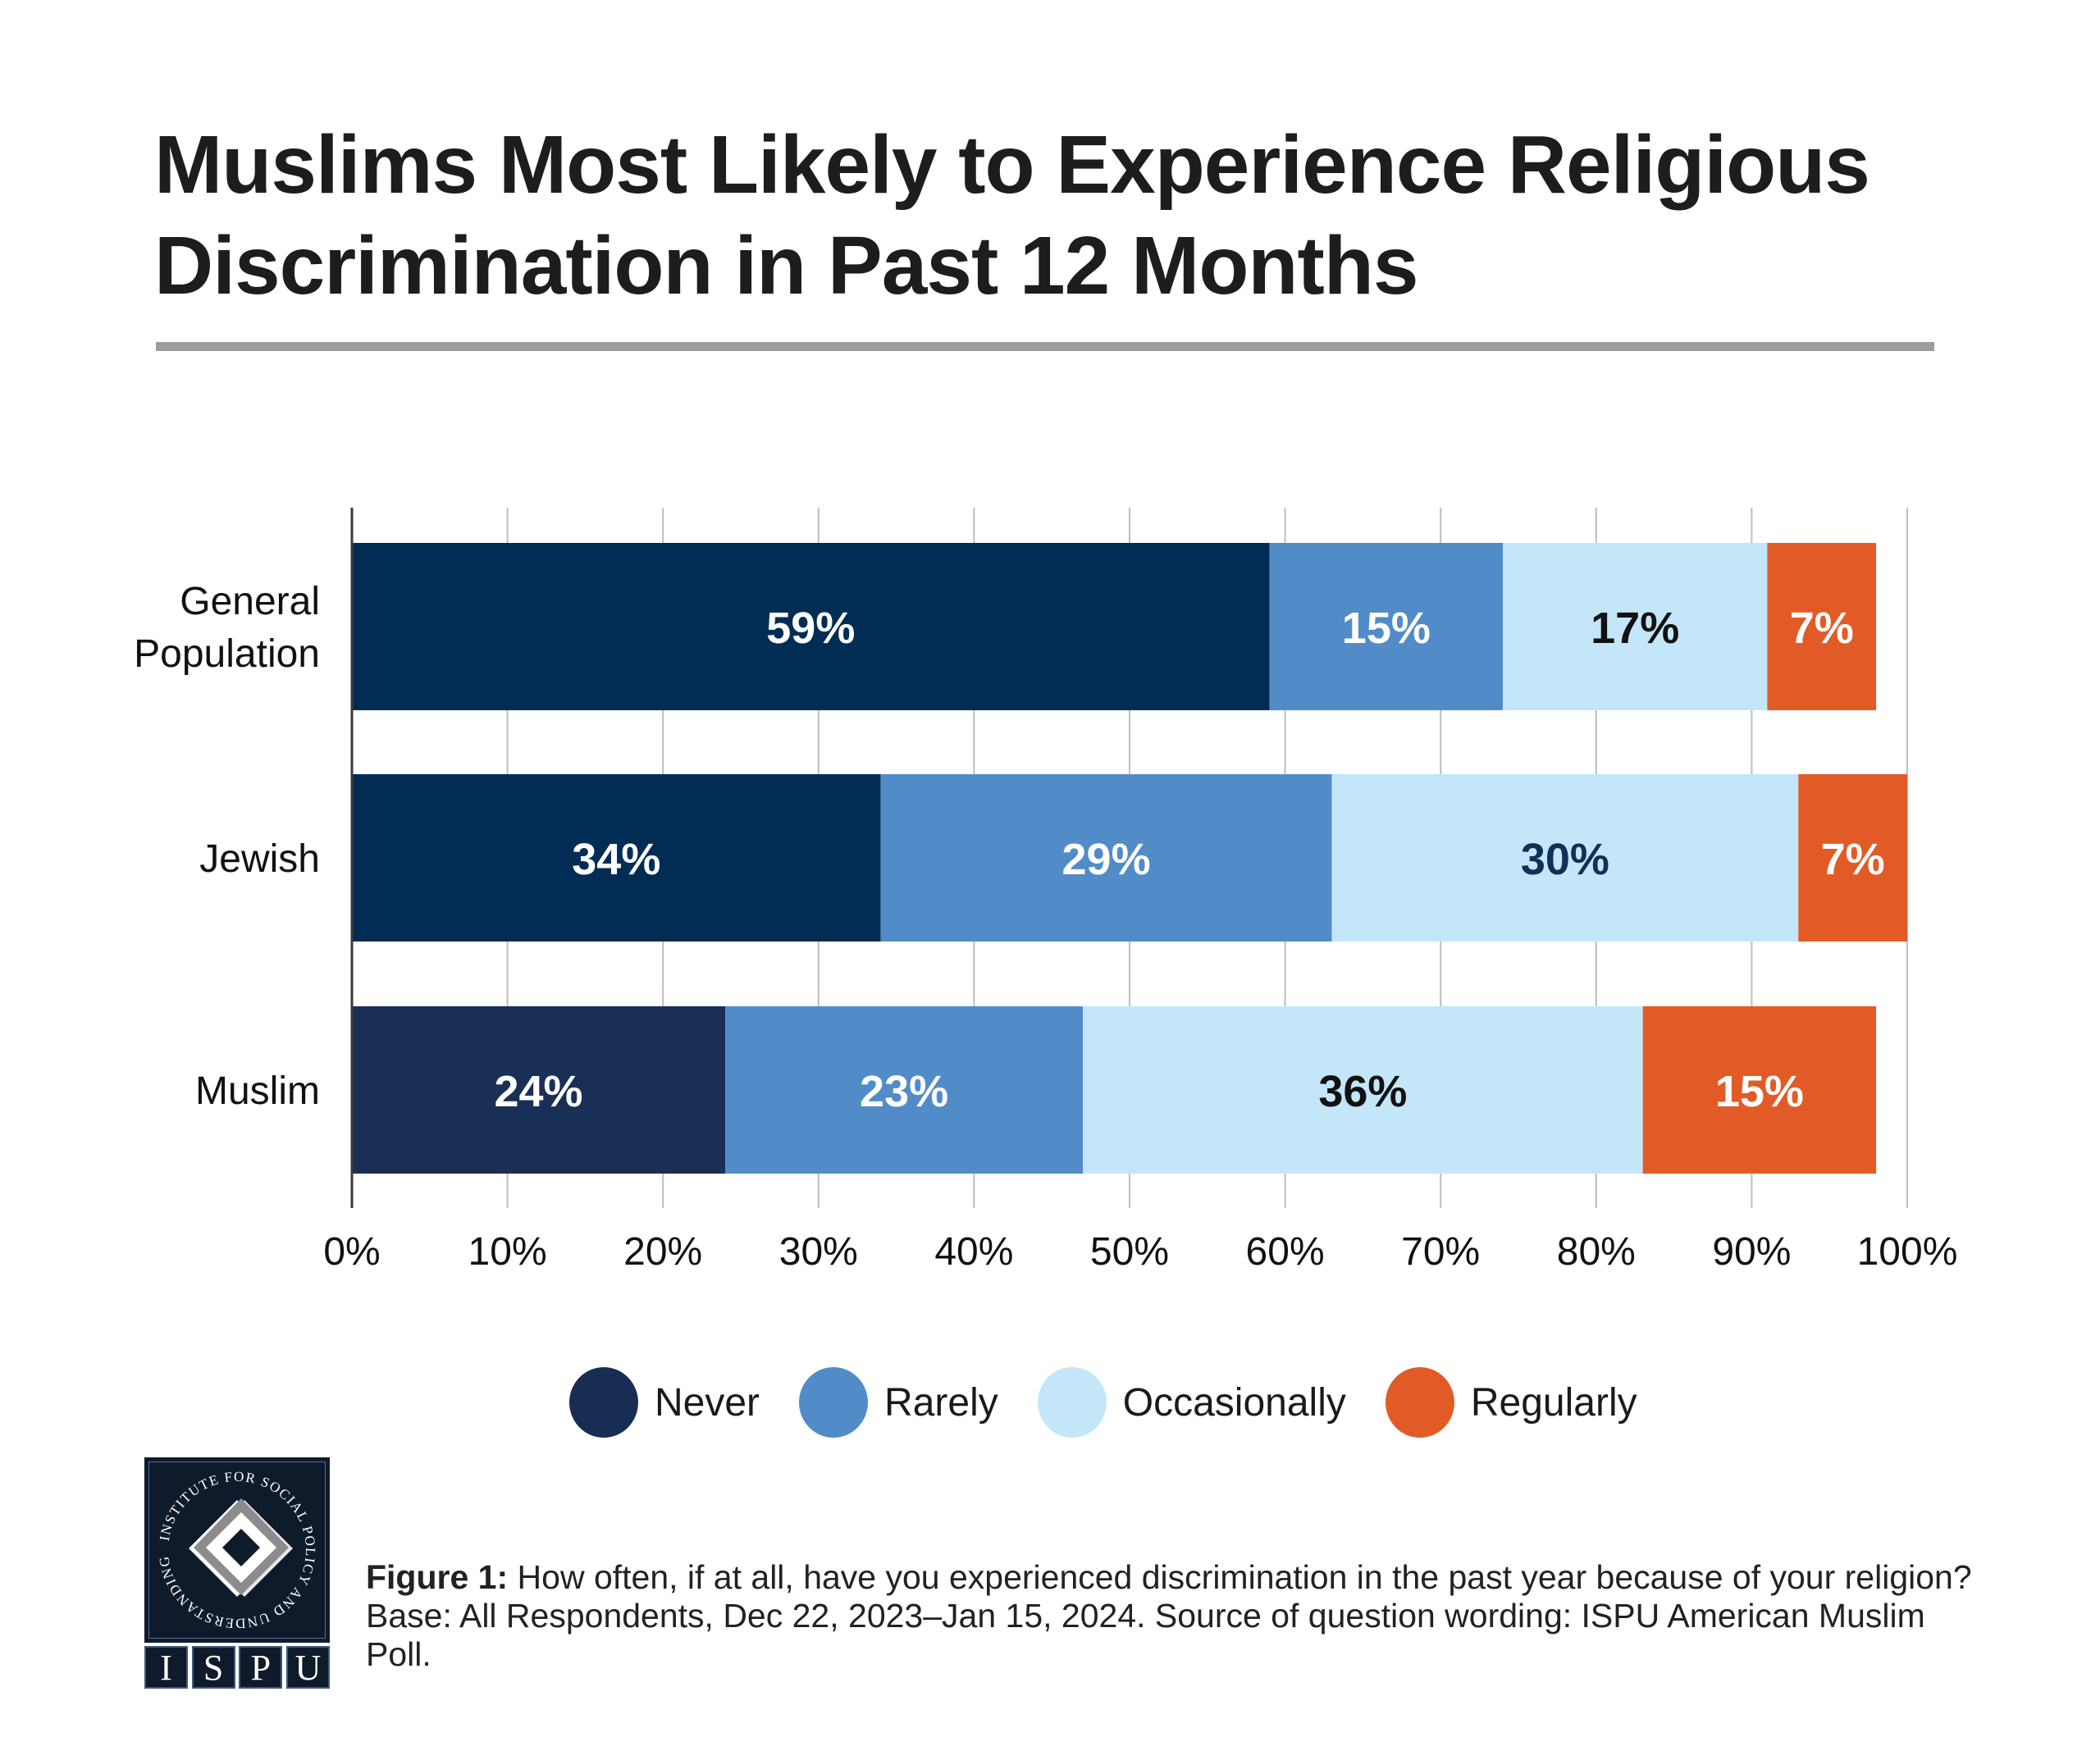  I want to click on data-label: 59%, so click(811, 628).